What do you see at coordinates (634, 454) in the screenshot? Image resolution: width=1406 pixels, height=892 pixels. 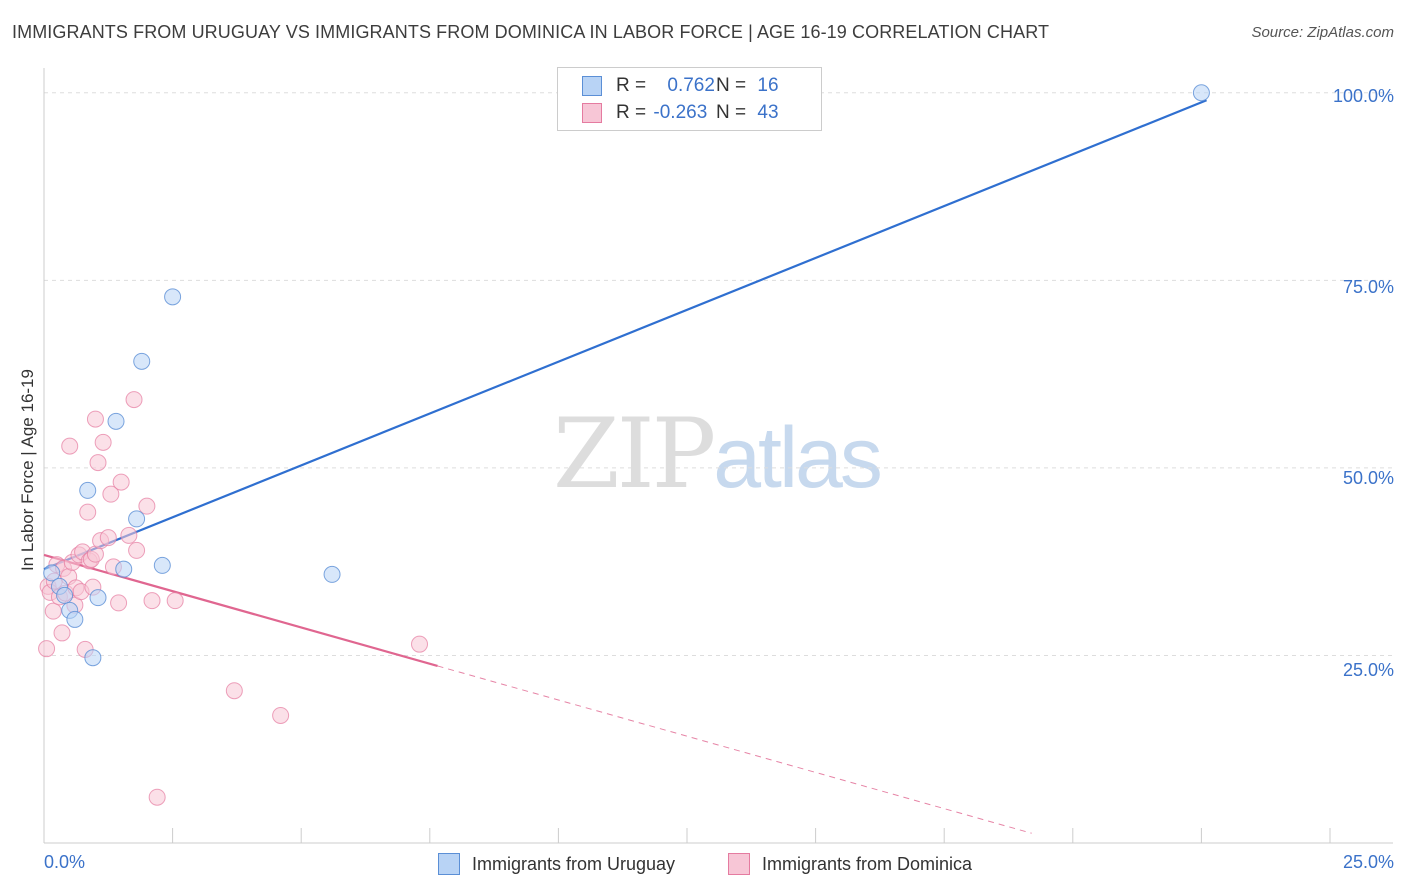 I see `watermark-zip: ZIP` at bounding box center [634, 454].